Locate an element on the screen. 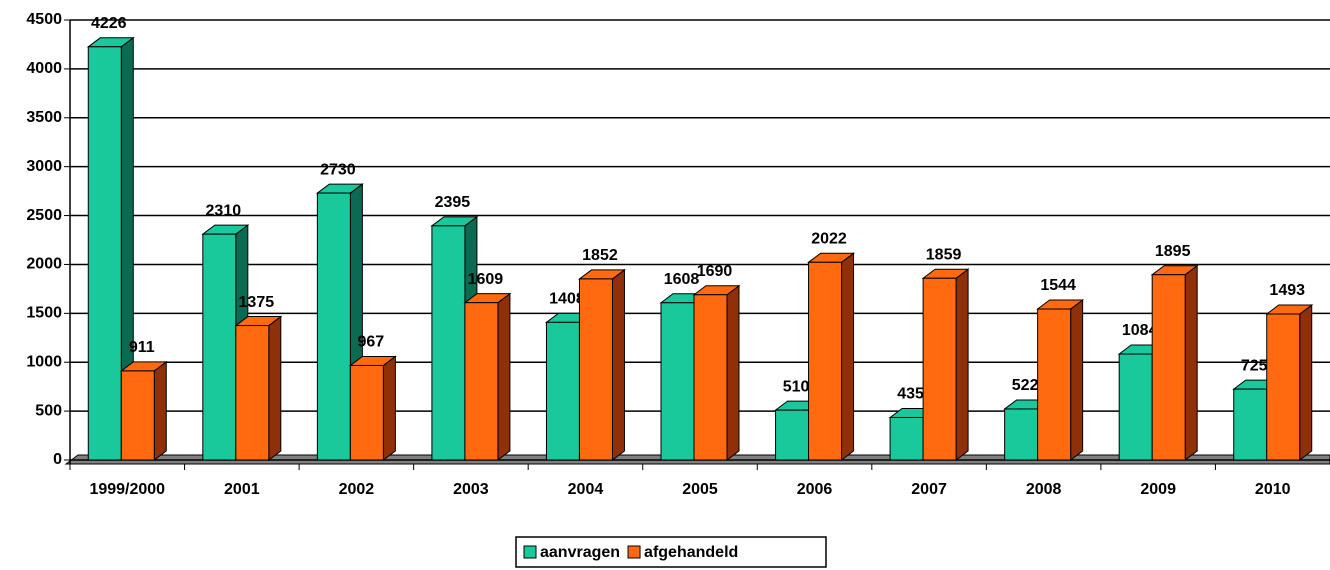 Image resolution: width=1330 pixels, height=570 pixels. data-label: 2395 is located at coordinates (453, 202).